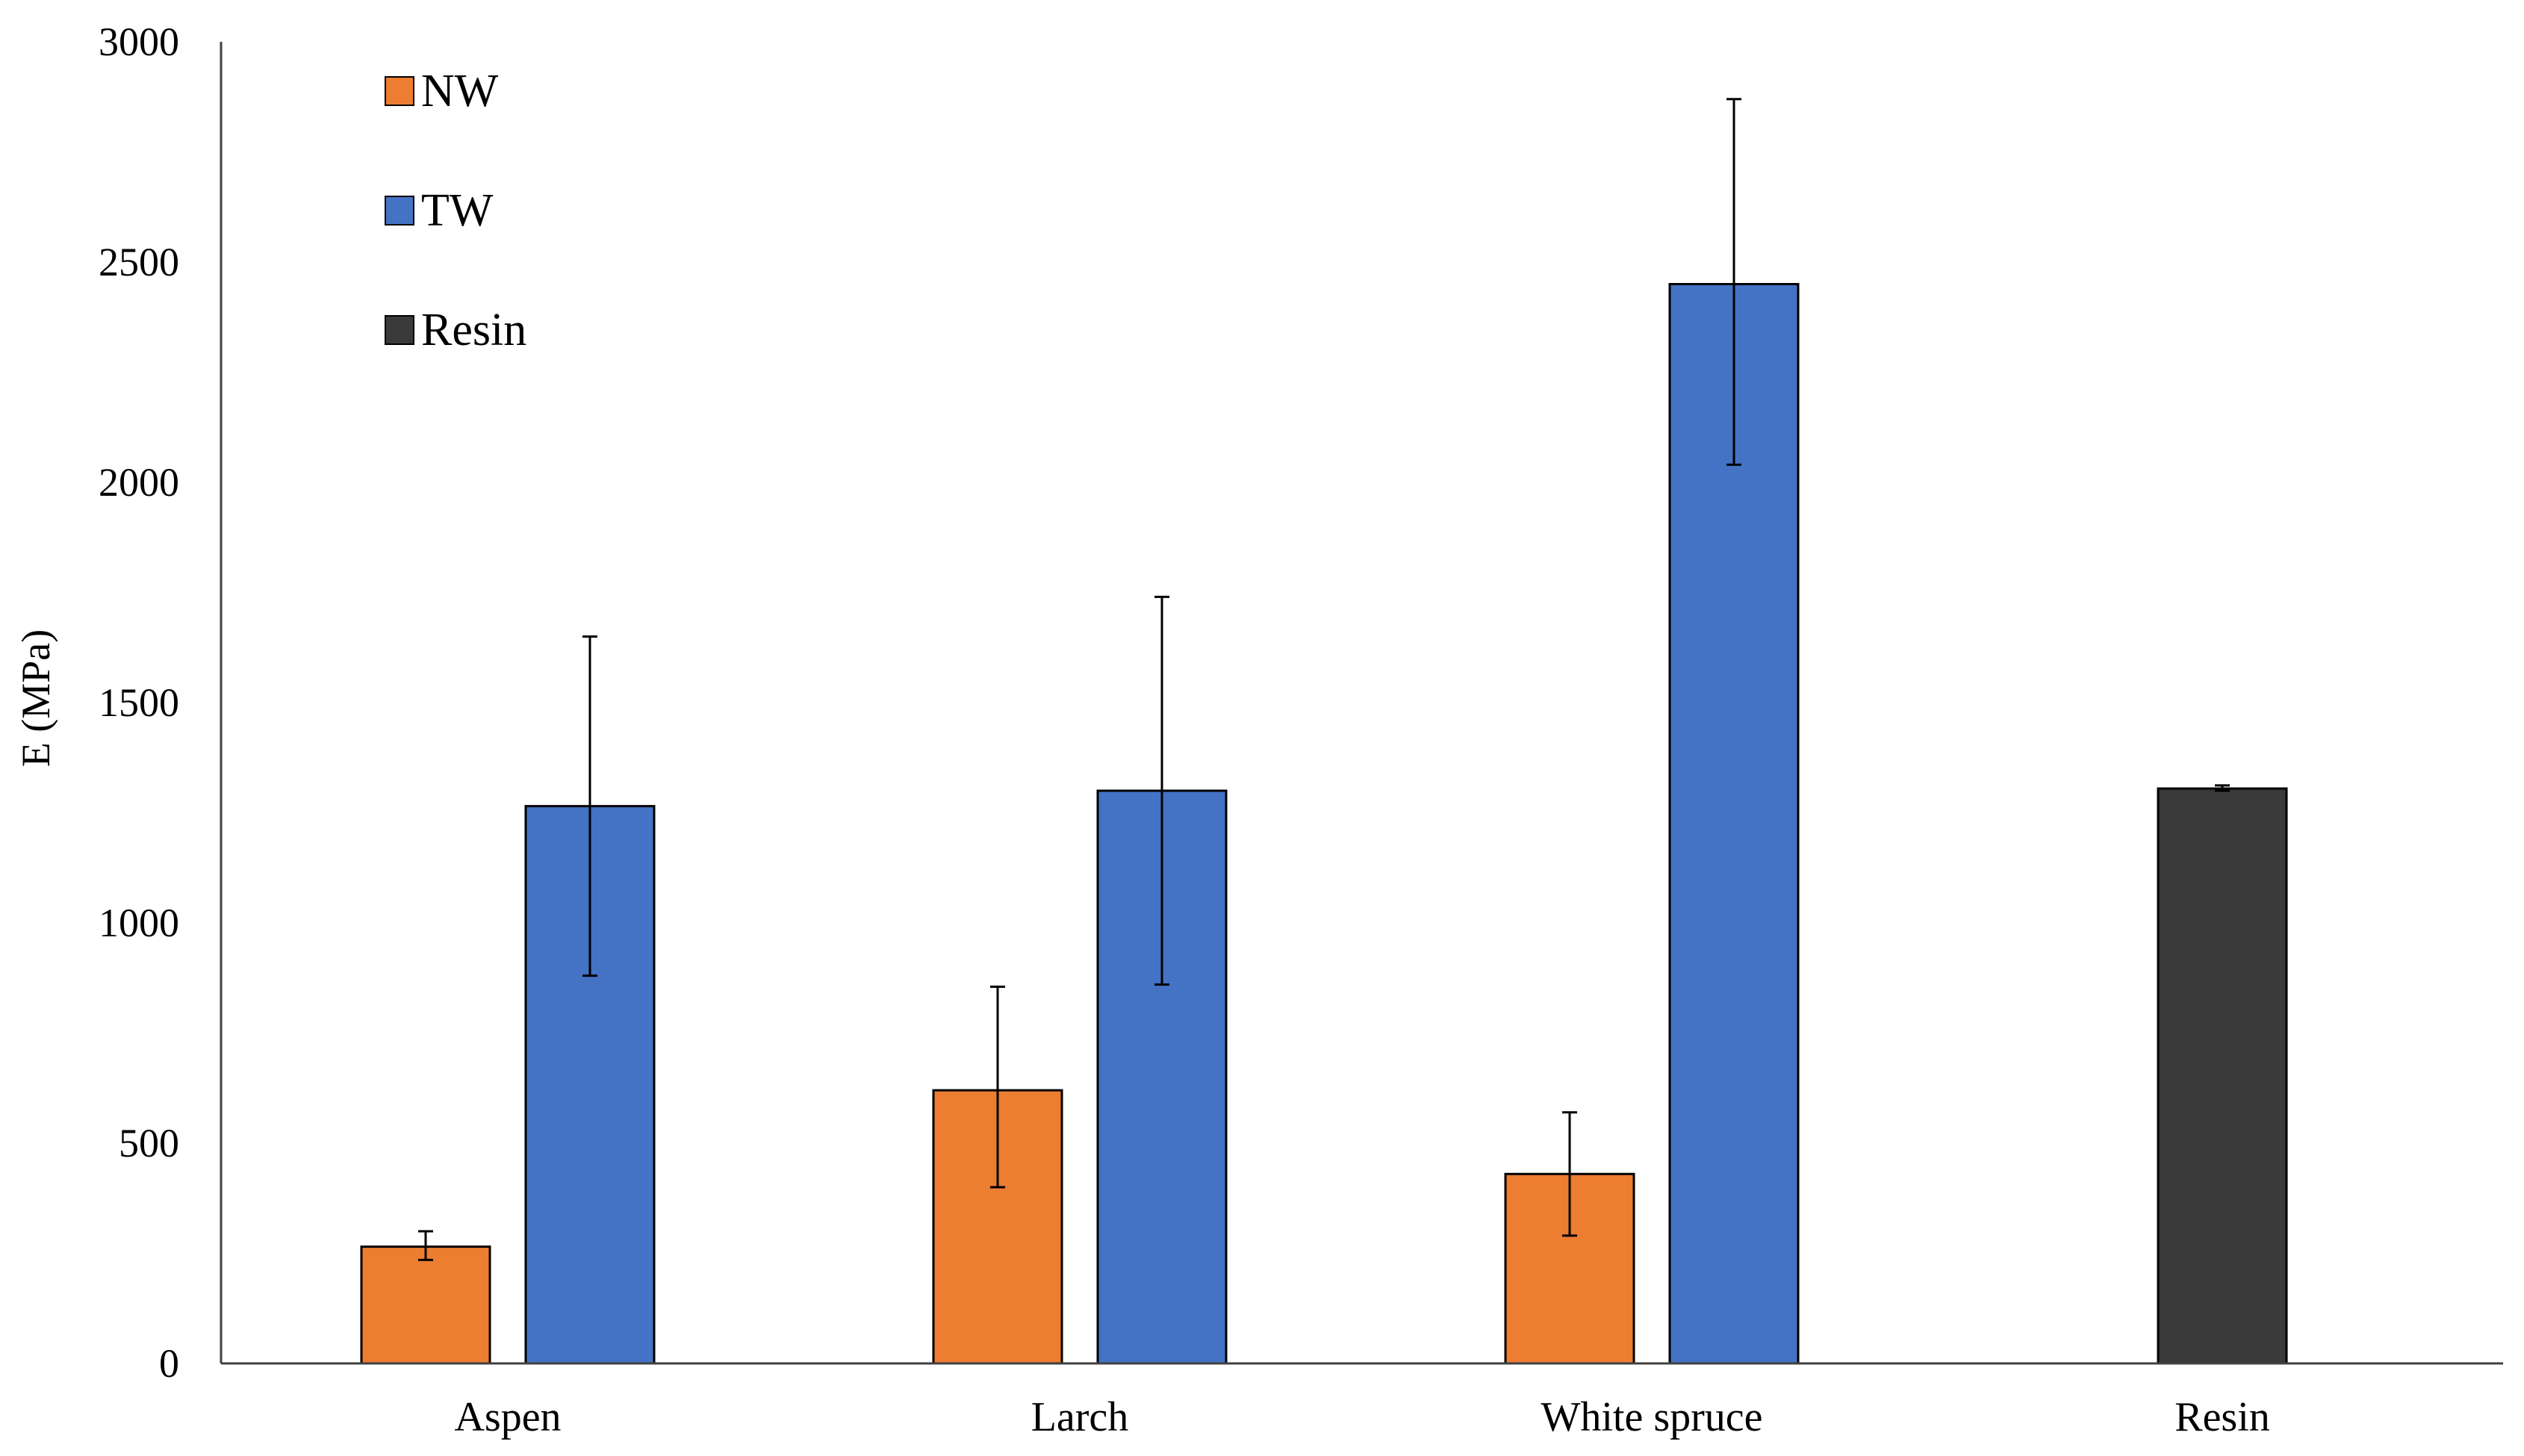 The image size is (2524, 1456). I want to click on y-axis-title: E (MPa), so click(35, 698).